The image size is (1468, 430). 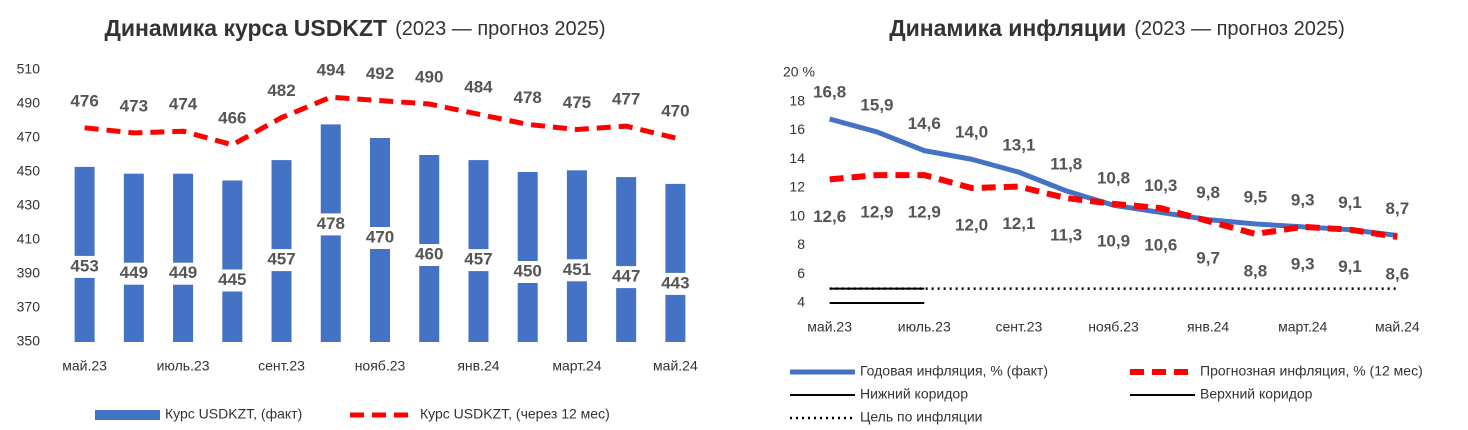 What do you see at coordinates (626, 99) in the screenshot?
I see `data-label: 477` at bounding box center [626, 99].